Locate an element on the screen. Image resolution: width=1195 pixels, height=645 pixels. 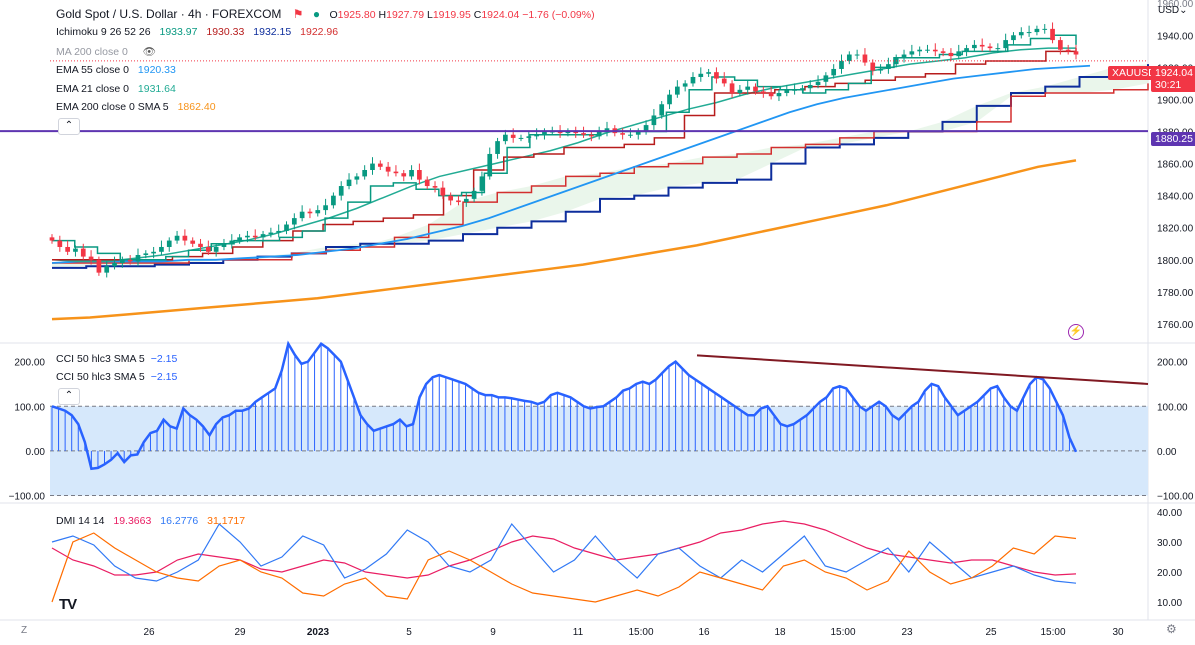
legend-ema21: EMA 21 close 0 1931.64 is located at coordinates (116, 89).